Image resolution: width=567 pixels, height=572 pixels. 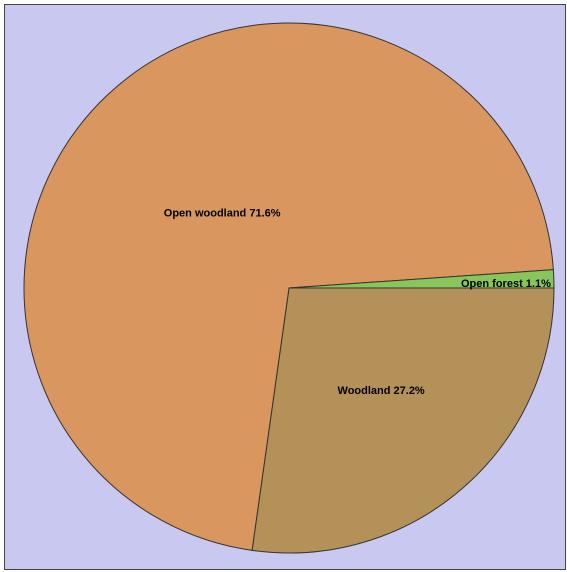 I want to click on slice-label-open-forest: Open forest 1.1%, so click(x=506, y=284).